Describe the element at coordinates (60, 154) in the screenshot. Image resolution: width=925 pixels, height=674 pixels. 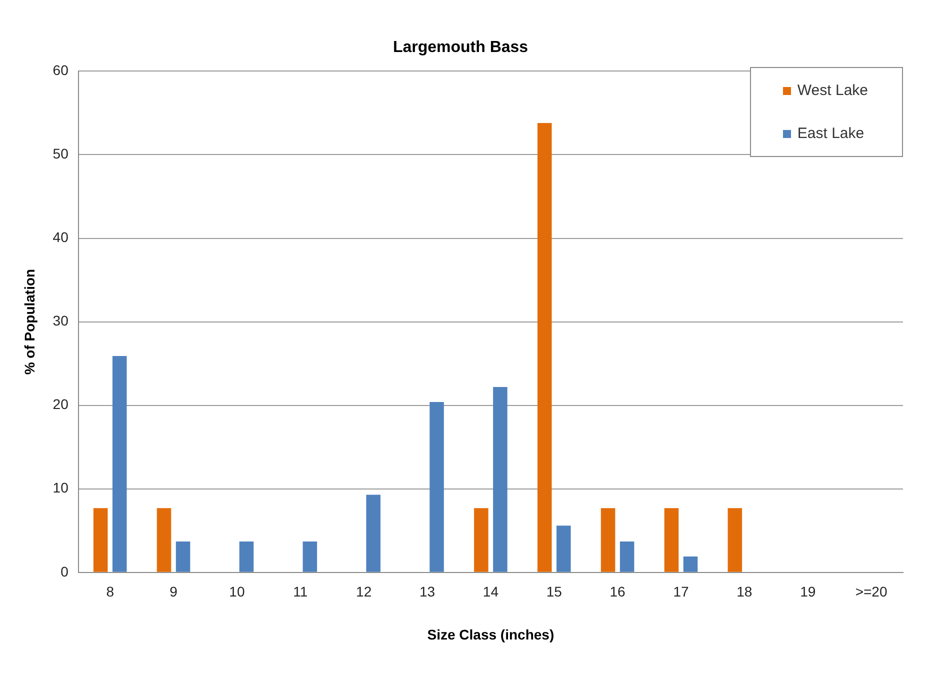
I see `y-tick-label: 50` at that location.